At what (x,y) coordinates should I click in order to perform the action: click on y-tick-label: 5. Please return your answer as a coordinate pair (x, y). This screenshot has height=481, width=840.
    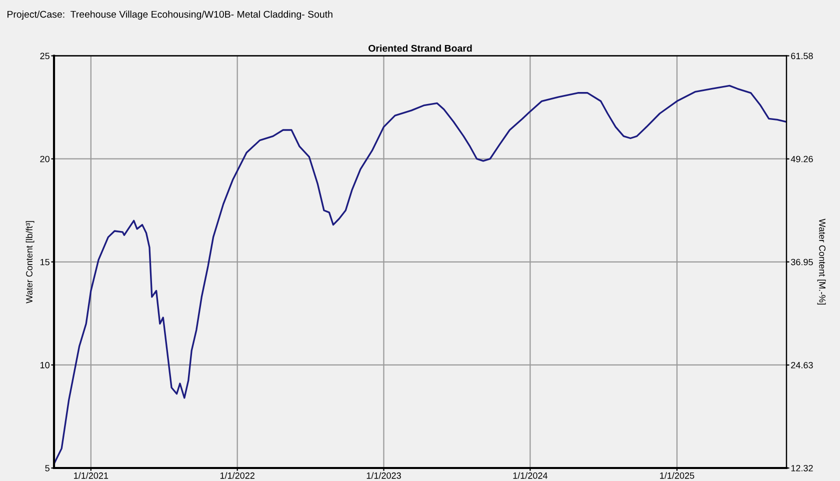
    Looking at the image, I should click on (47, 468).